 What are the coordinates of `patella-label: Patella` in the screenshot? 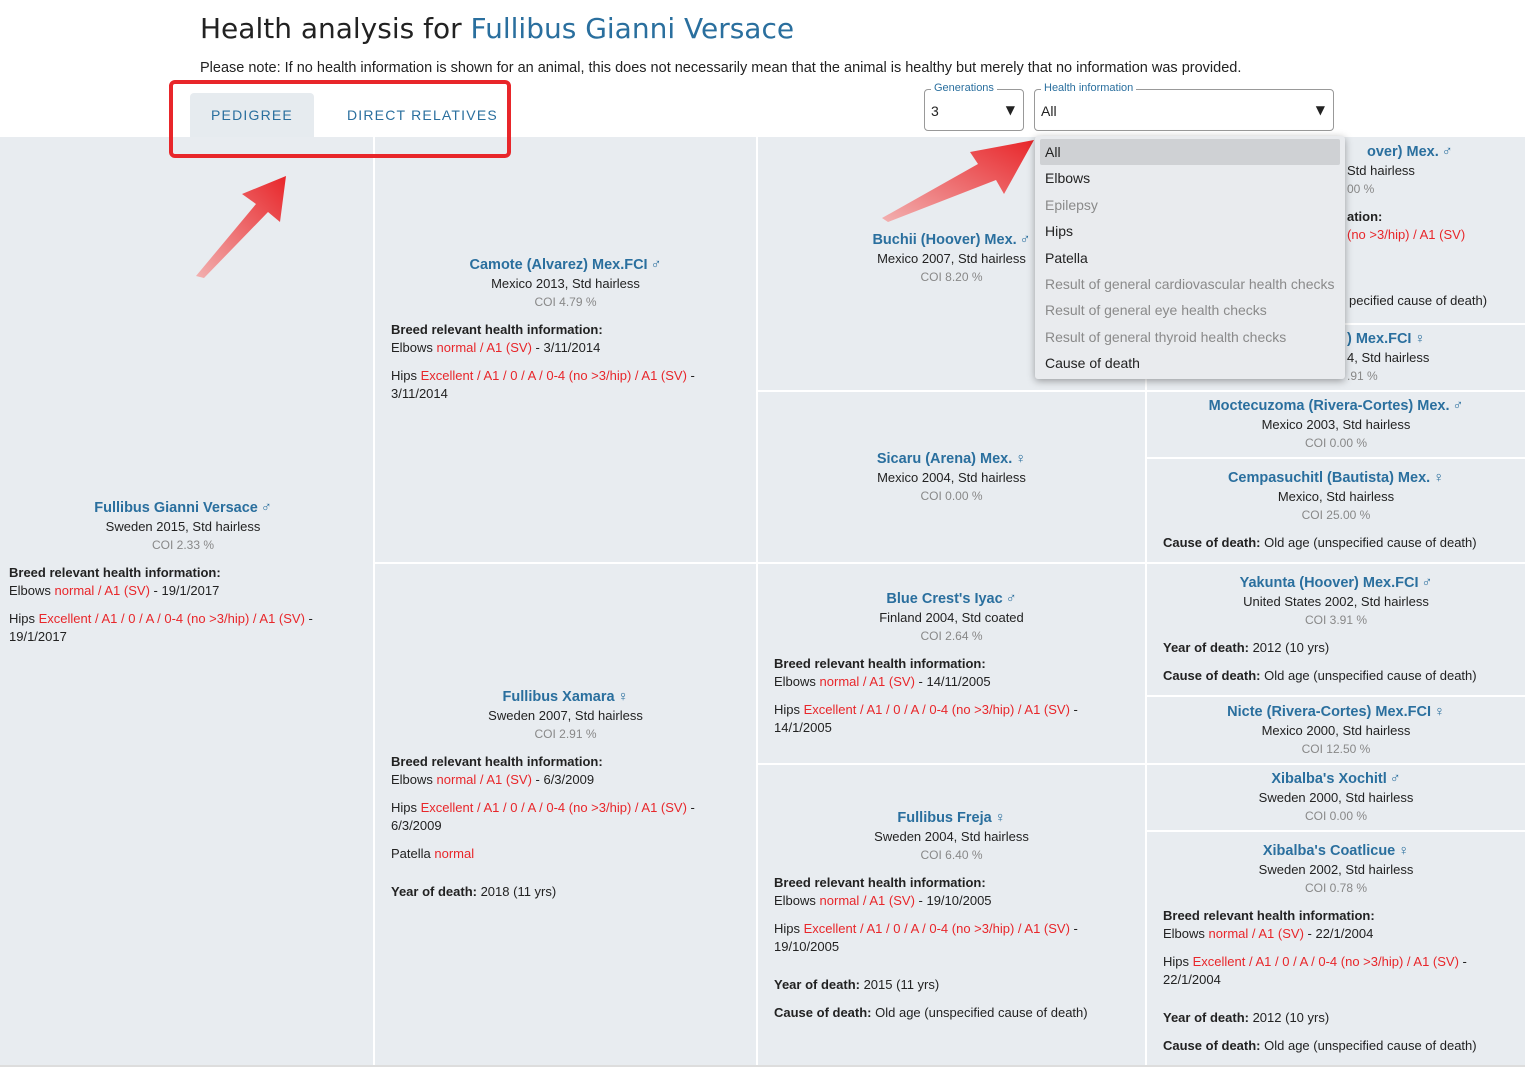 It's located at (413, 853).